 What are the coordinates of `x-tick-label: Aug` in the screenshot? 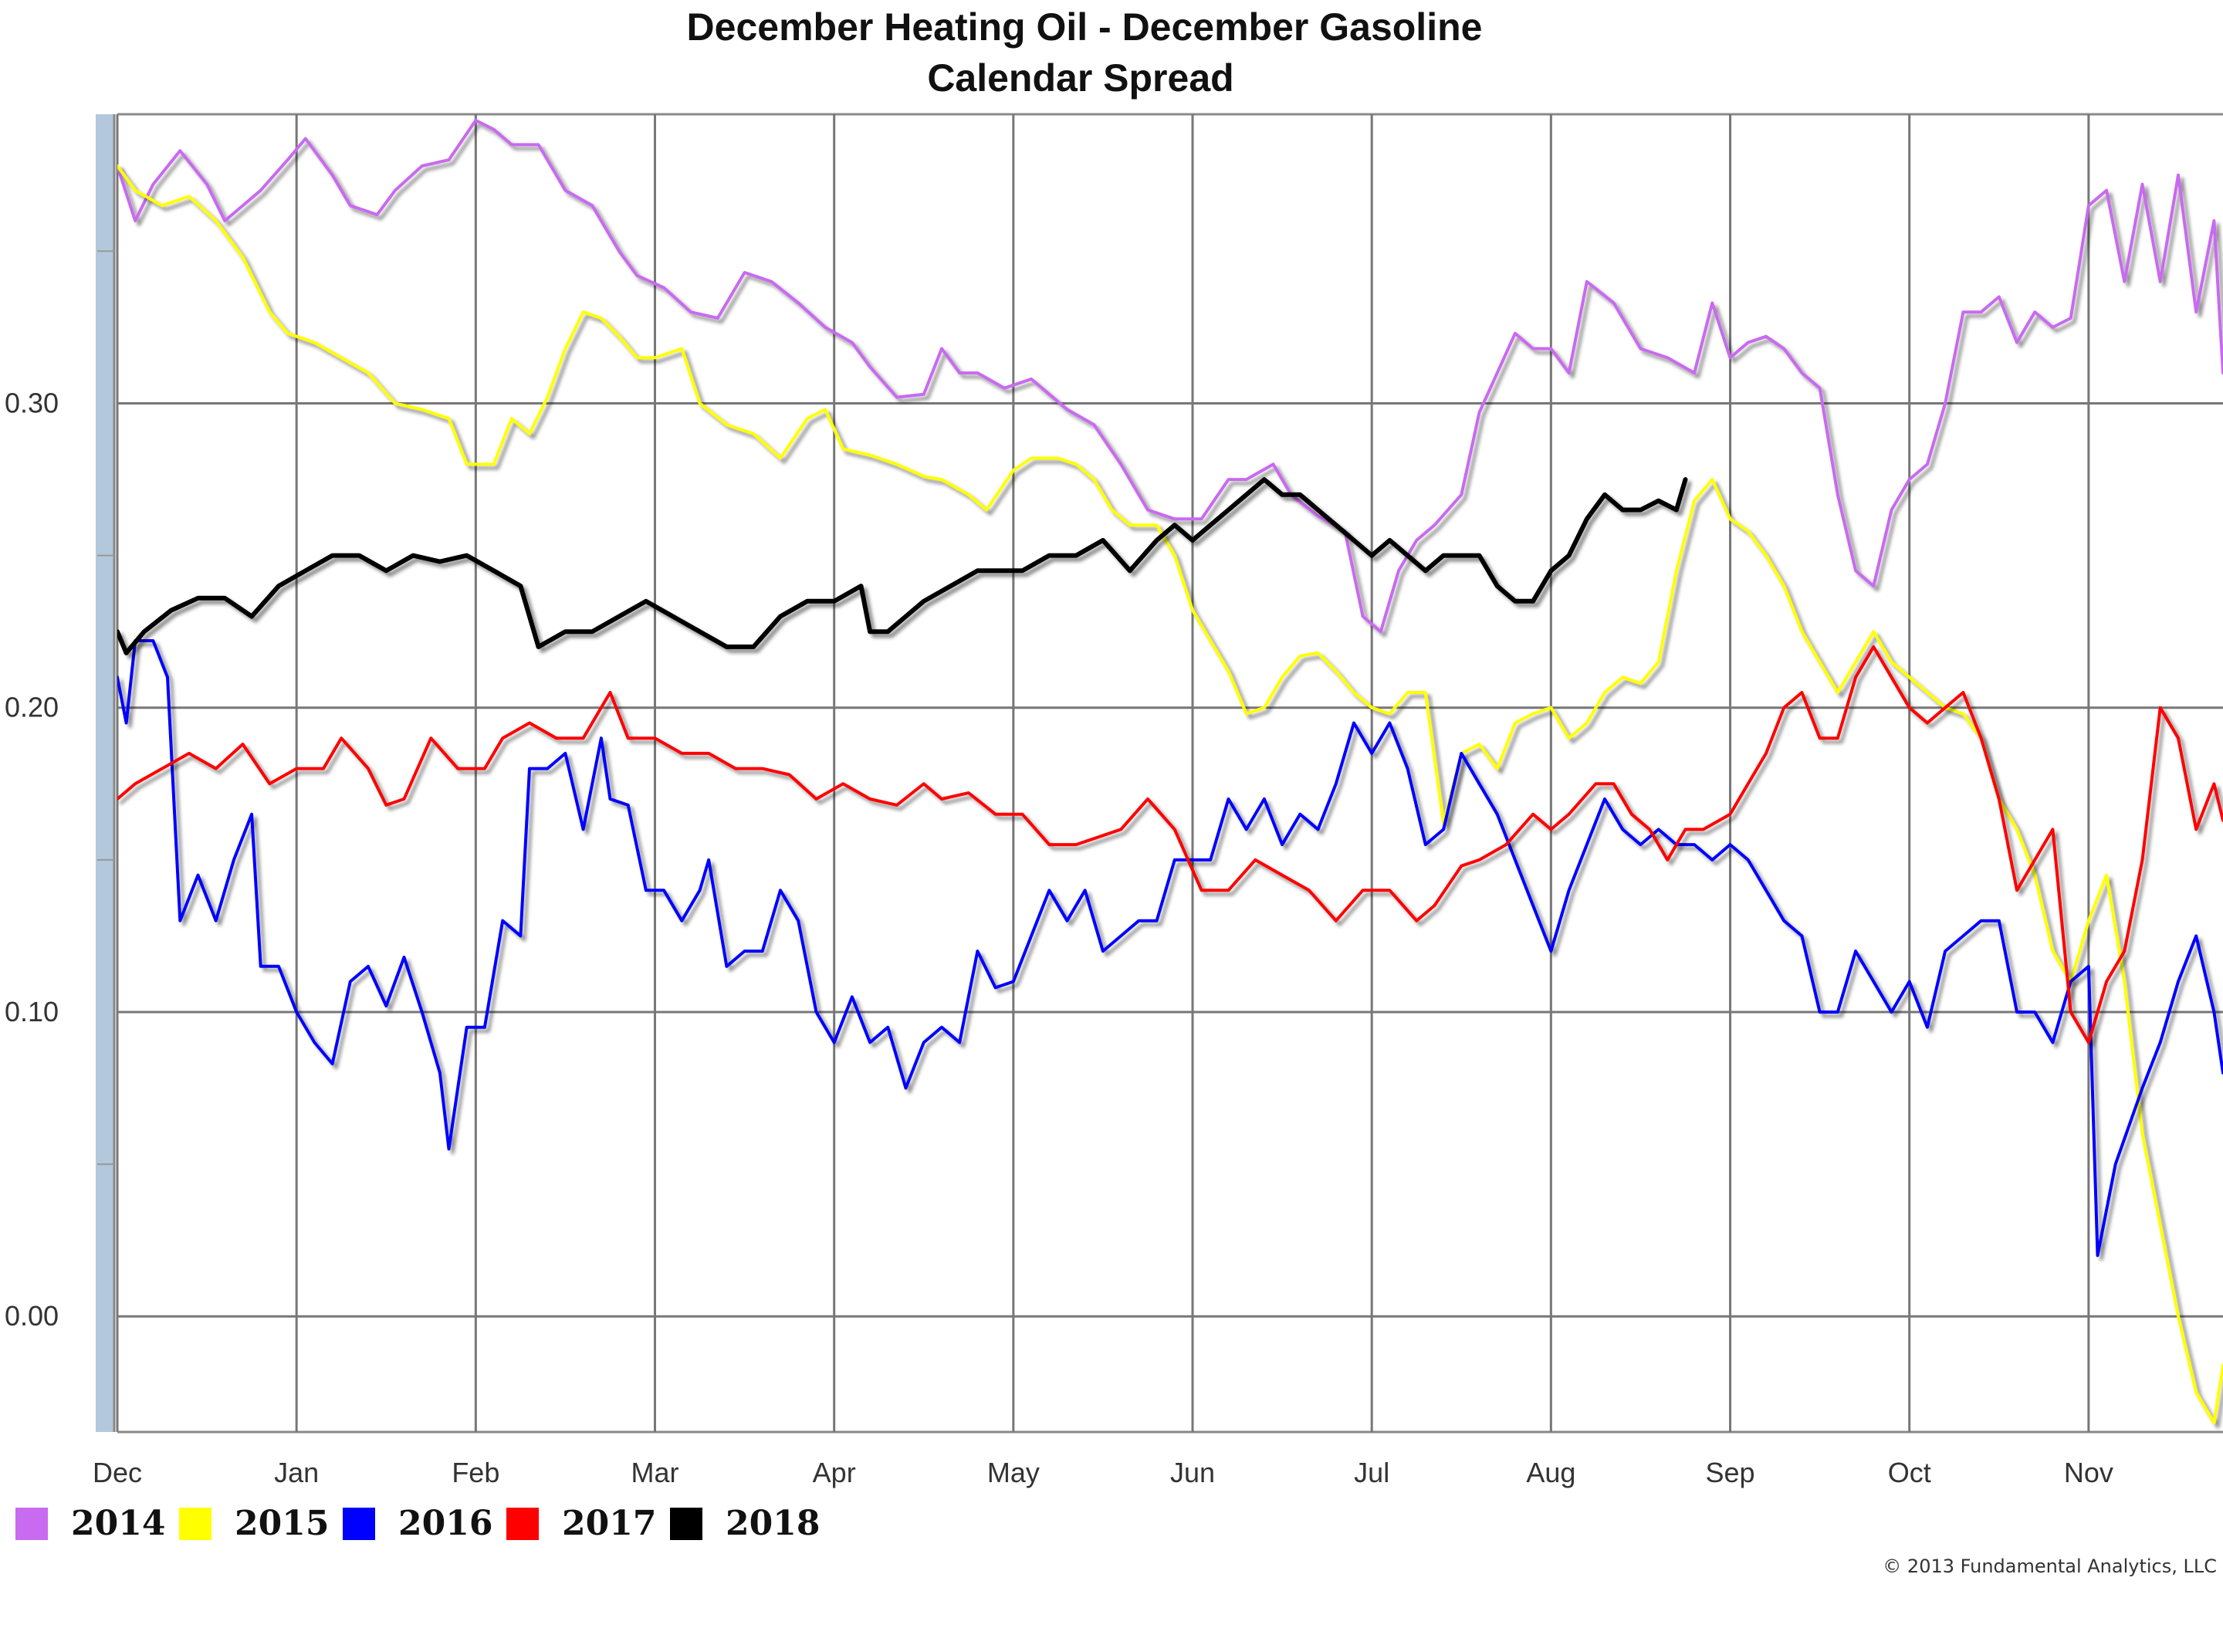 It's located at (1550, 1472).